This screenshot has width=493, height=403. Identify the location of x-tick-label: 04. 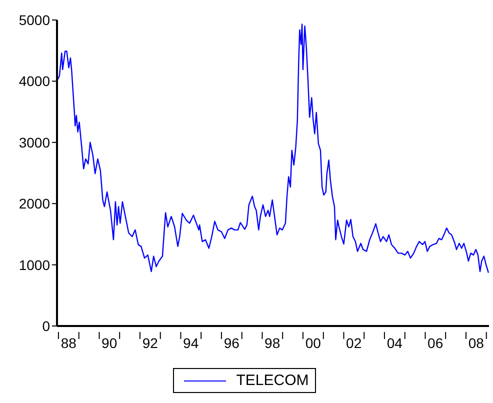
(394, 343).